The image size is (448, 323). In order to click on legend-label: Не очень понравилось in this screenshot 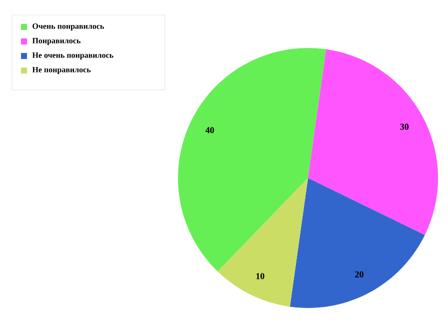, I will do `click(73, 56)`.